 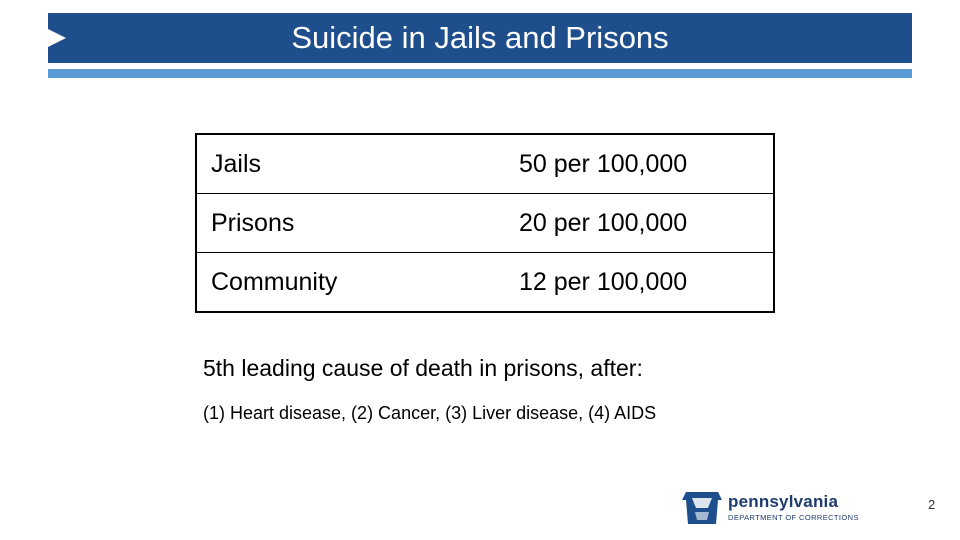 I want to click on table-row: Jails 50 per 100,000, so click(x=485, y=163).